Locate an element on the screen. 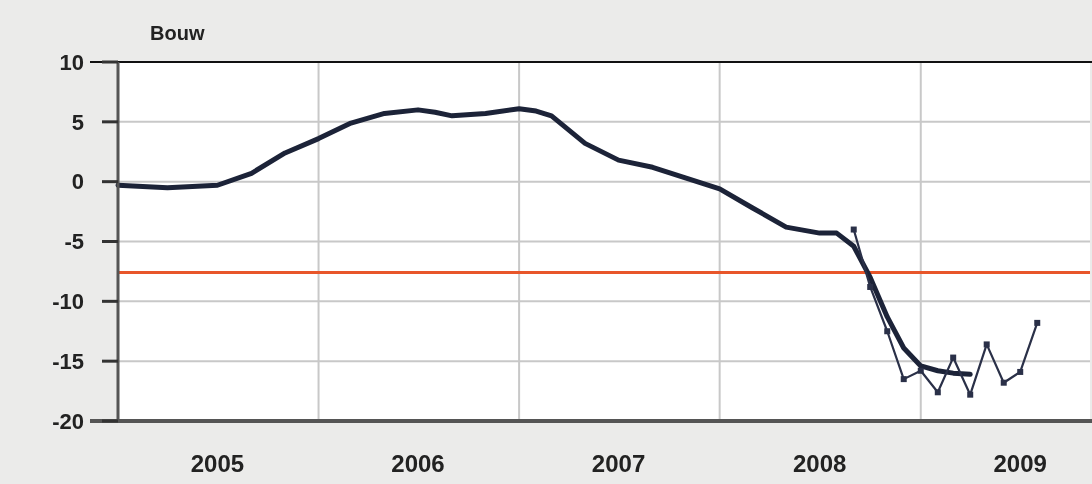 The height and width of the screenshot is (484, 1092). chart-title: Bouw is located at coordinates (177, 33).